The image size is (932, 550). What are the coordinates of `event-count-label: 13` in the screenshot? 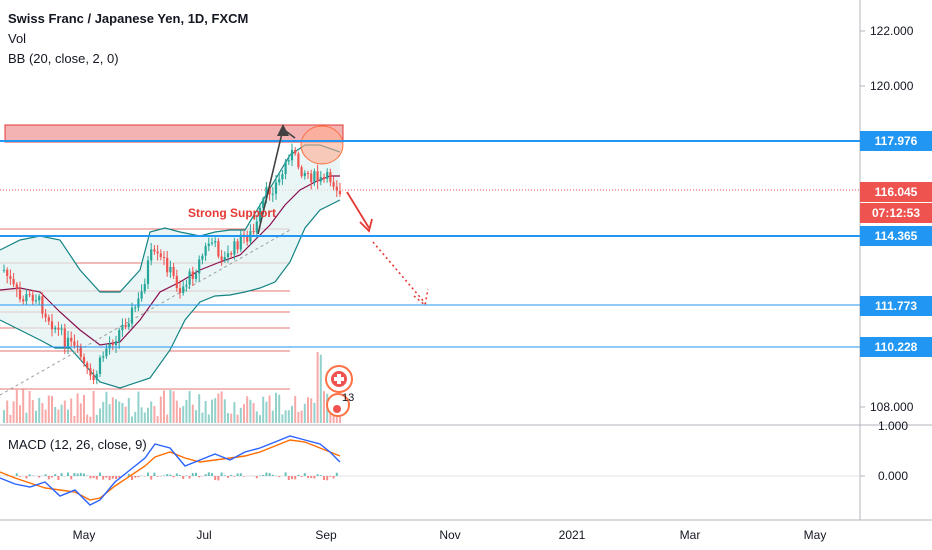 It's located at (348, 398).